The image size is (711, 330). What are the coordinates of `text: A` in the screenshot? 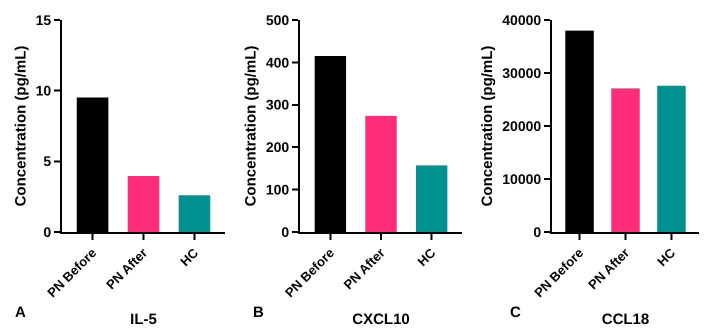 It's located at (20, 312).